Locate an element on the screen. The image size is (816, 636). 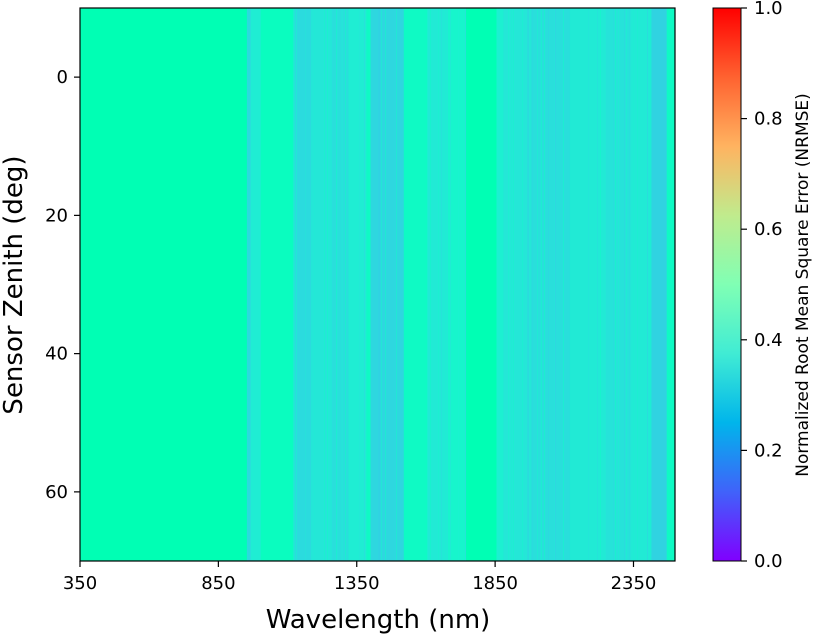
x-tick-label: 850 is located at coordinates (218, 583).